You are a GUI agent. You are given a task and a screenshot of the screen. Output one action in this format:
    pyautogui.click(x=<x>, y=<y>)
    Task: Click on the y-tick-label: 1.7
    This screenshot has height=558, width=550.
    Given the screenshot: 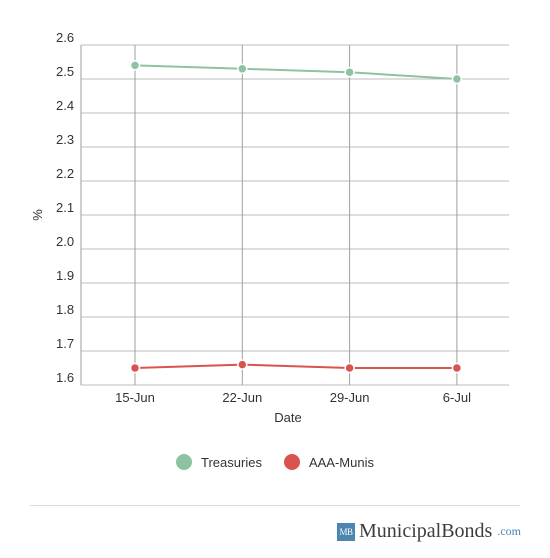 What is the action you would take?
    pyautogui.click(x=65, y=343)
    